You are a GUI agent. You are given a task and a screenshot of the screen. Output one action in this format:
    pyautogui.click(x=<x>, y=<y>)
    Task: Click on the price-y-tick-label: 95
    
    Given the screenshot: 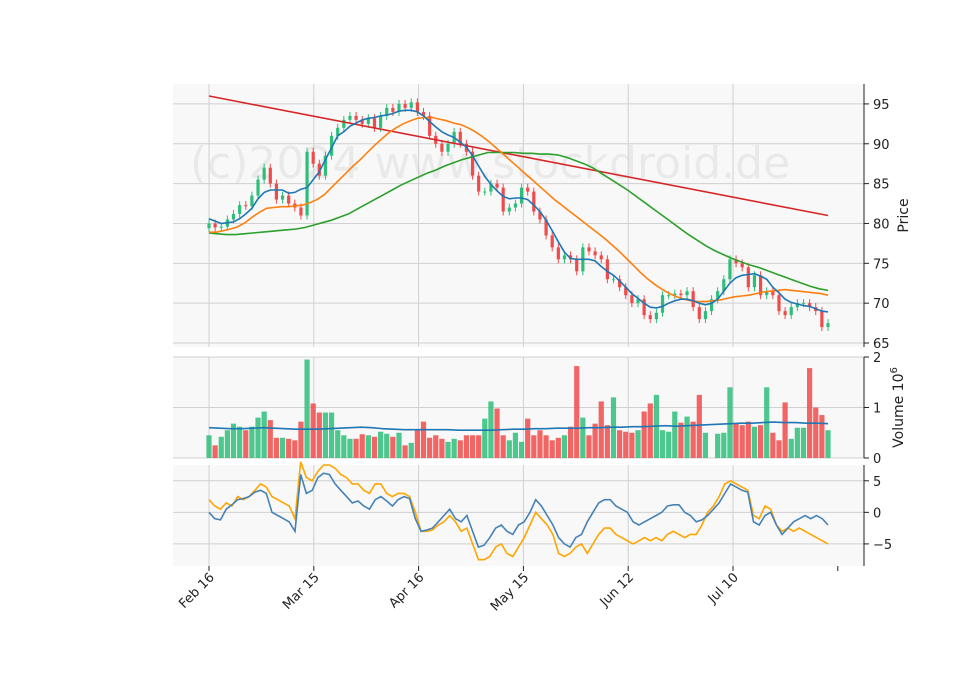 What is the action you would take?
    pyautogui.click(x=881, y=105)
    